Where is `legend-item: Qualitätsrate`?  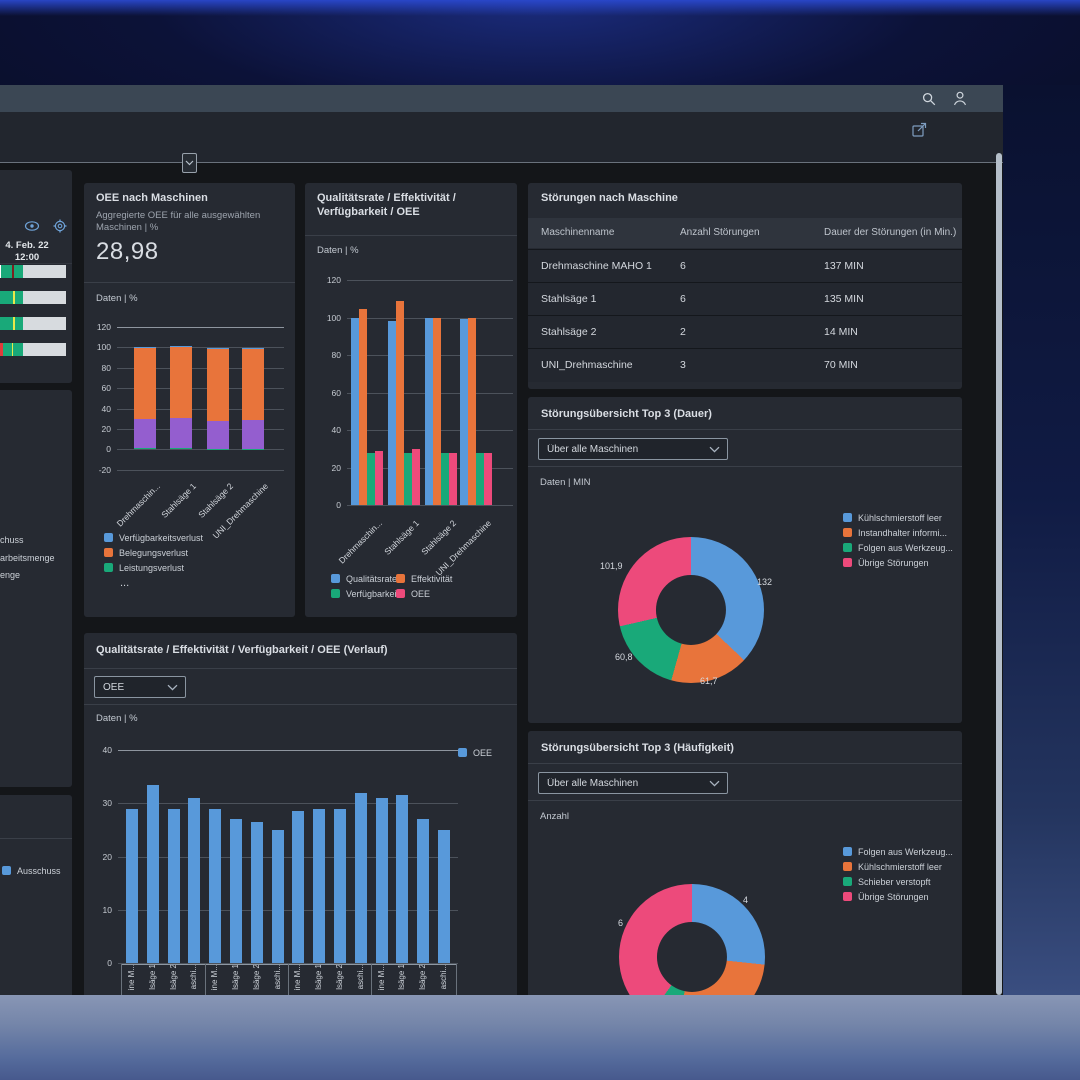 legend-item: Qualitätsrate is located at coordinates (364, 578).